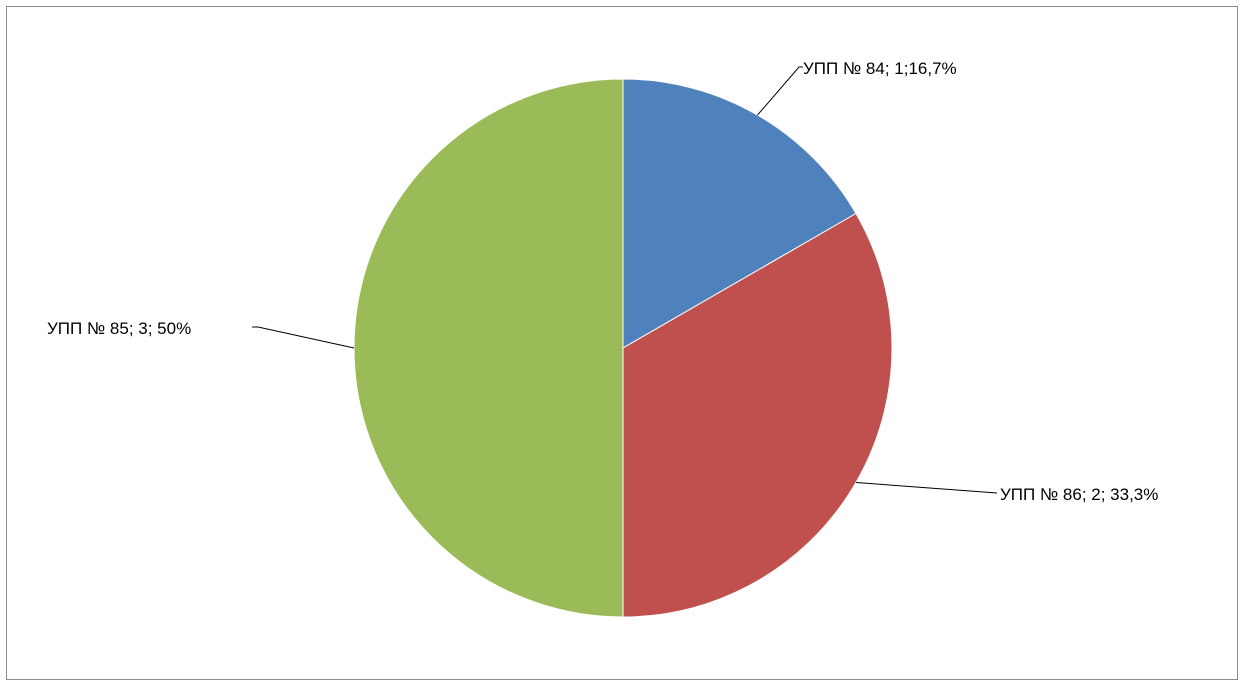 The width and height of the screenshot is (1245, 686). I want to click on data-label-upp-86: УПП № 86; 2; 33,3%, so click(1079, 494).